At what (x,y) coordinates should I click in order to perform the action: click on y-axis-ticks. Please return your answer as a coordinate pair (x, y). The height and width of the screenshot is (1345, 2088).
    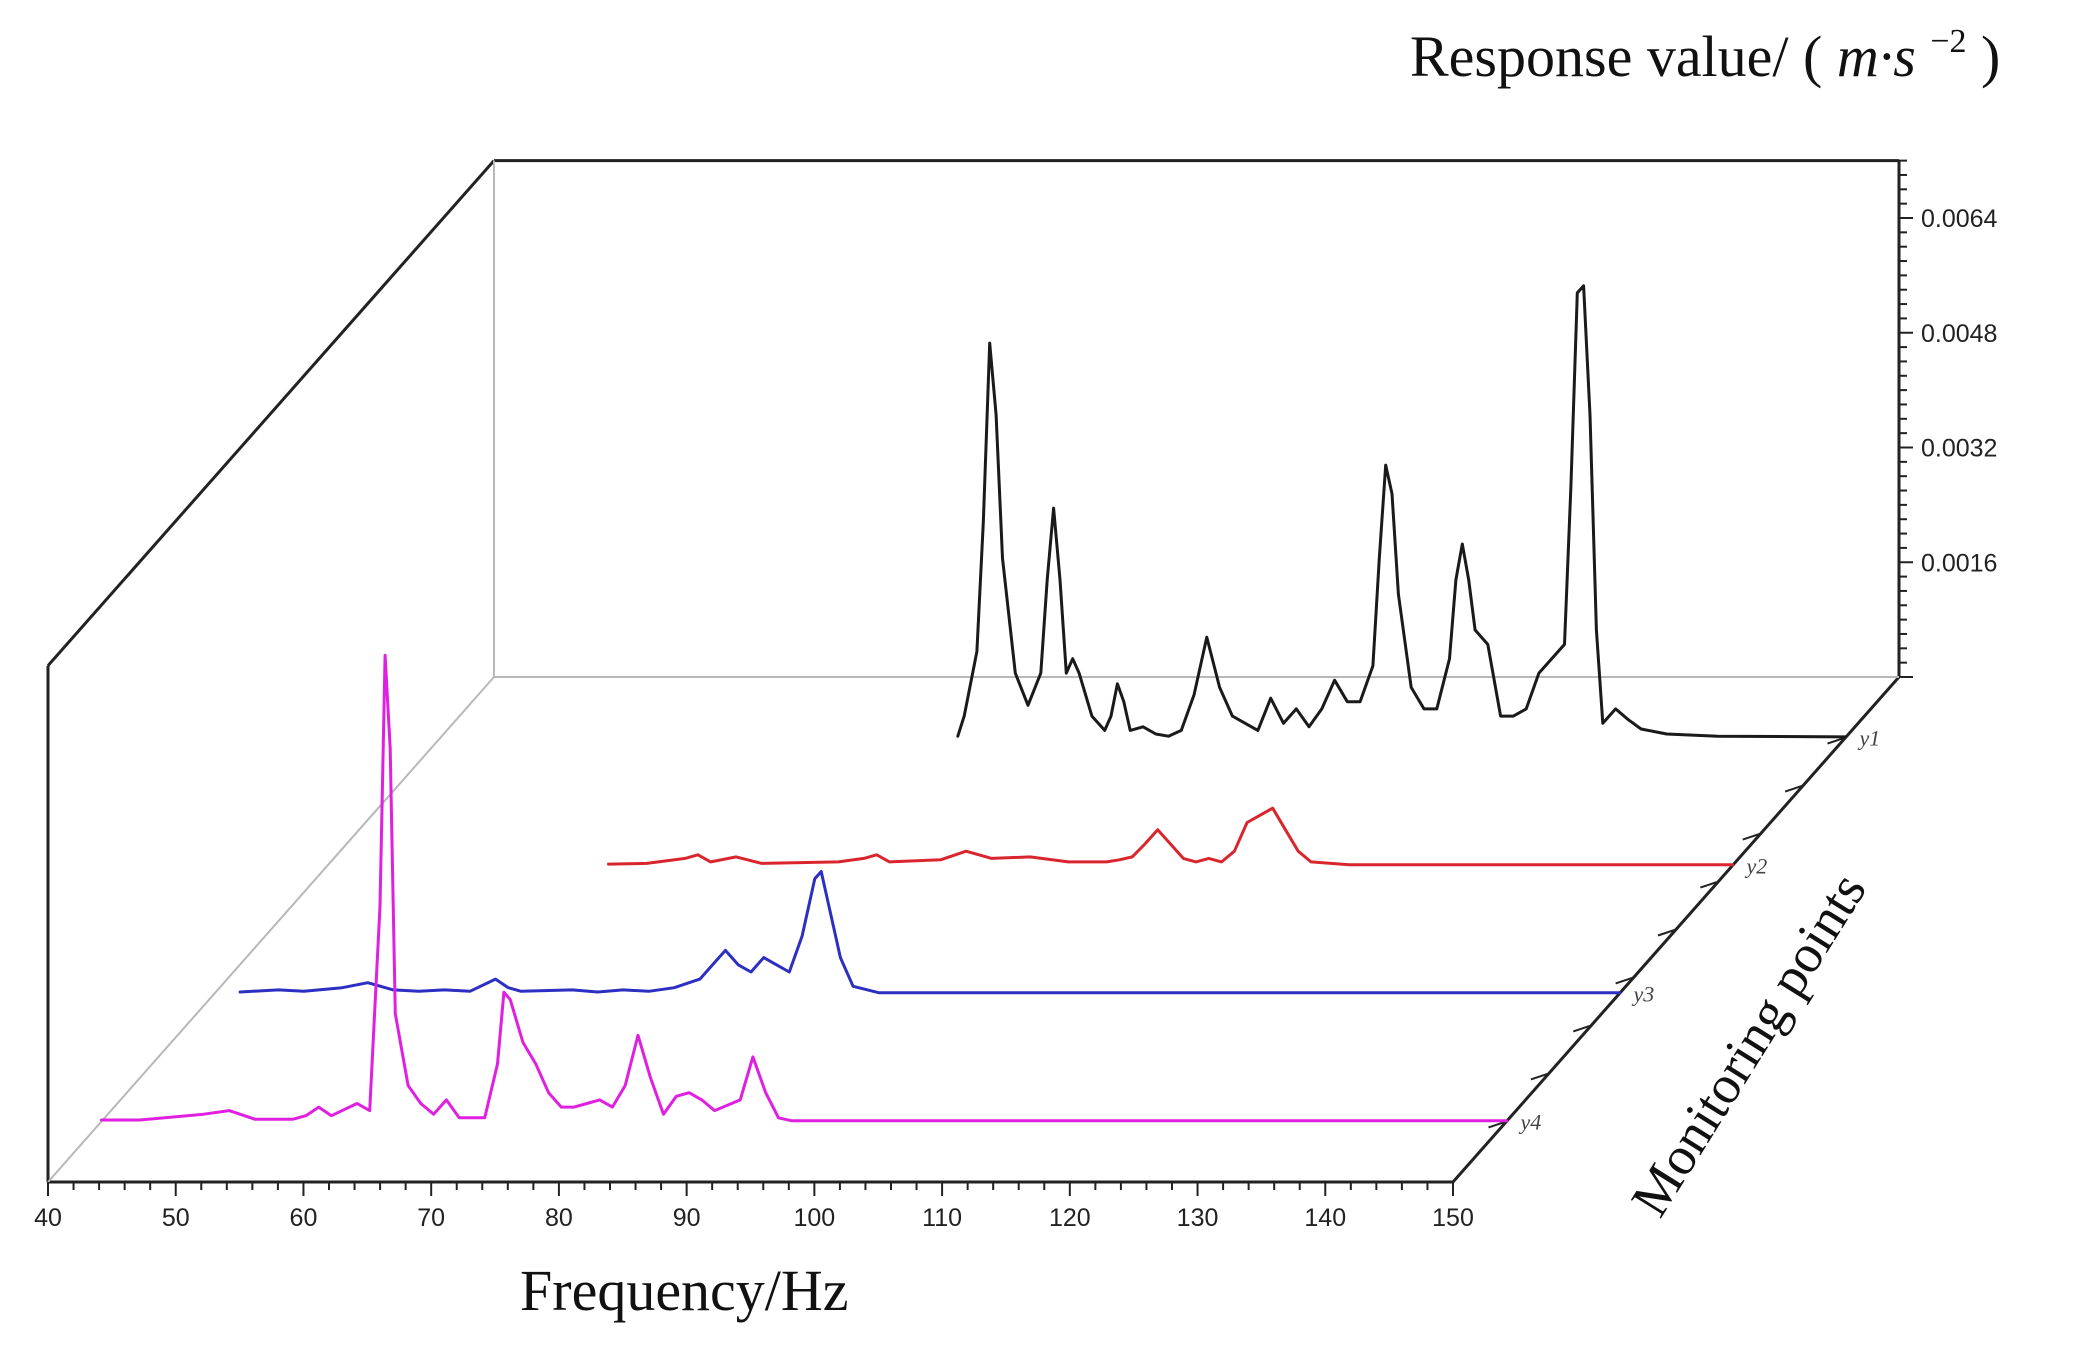
    Looking at the image, I should click on (1667, 932).